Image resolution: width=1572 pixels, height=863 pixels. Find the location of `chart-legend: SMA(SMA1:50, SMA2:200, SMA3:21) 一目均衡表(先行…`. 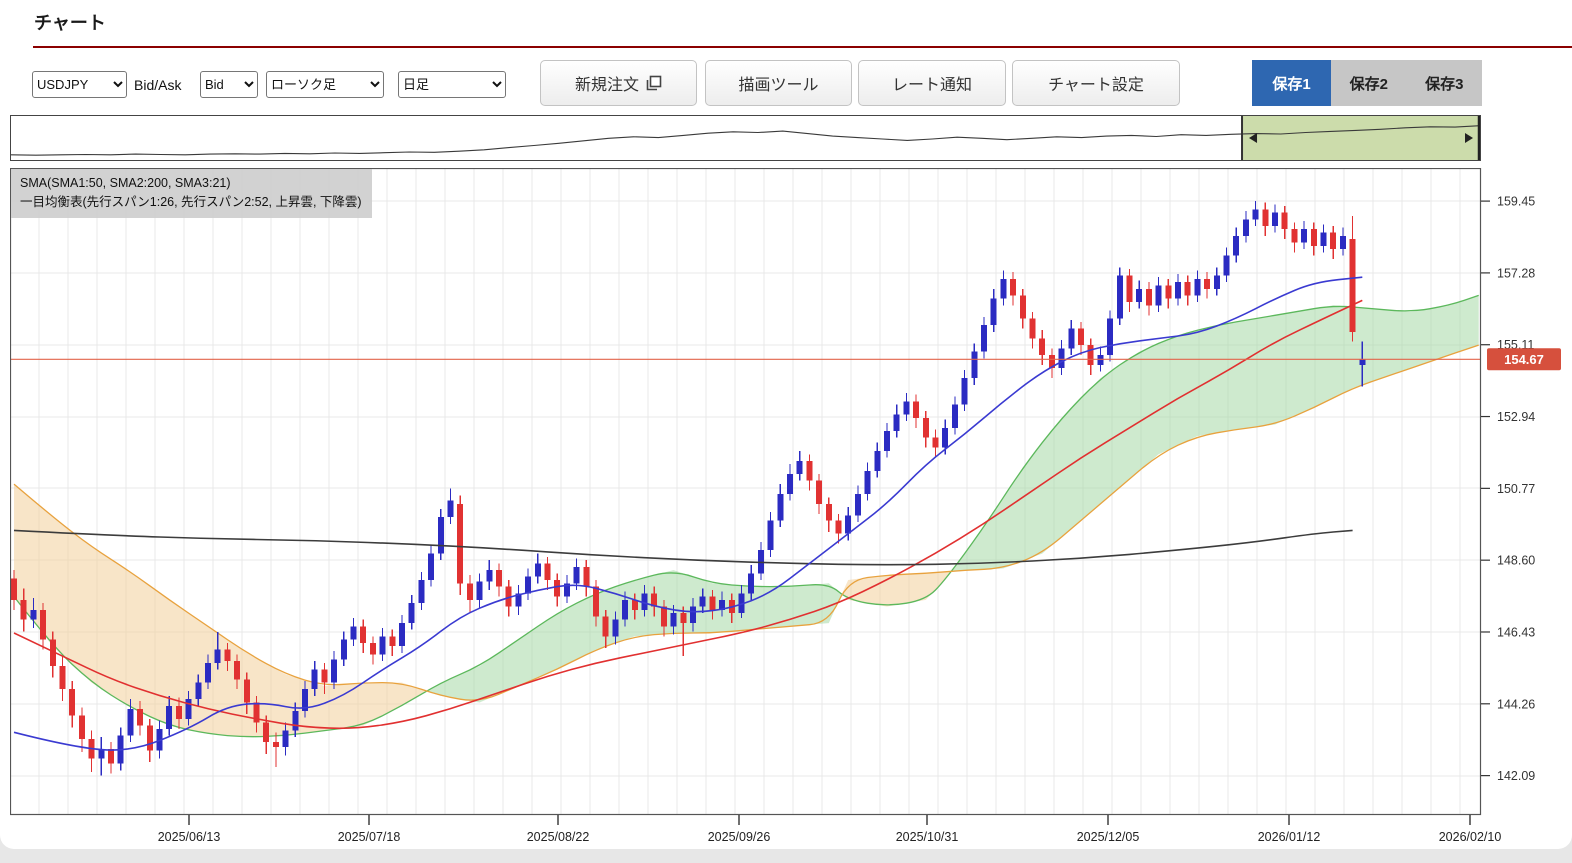

chart-legend: SMA(SMA1:50, SMA2:200, SMA3:21) 一目均衡表(先行… is located at coordinates (191, 193).